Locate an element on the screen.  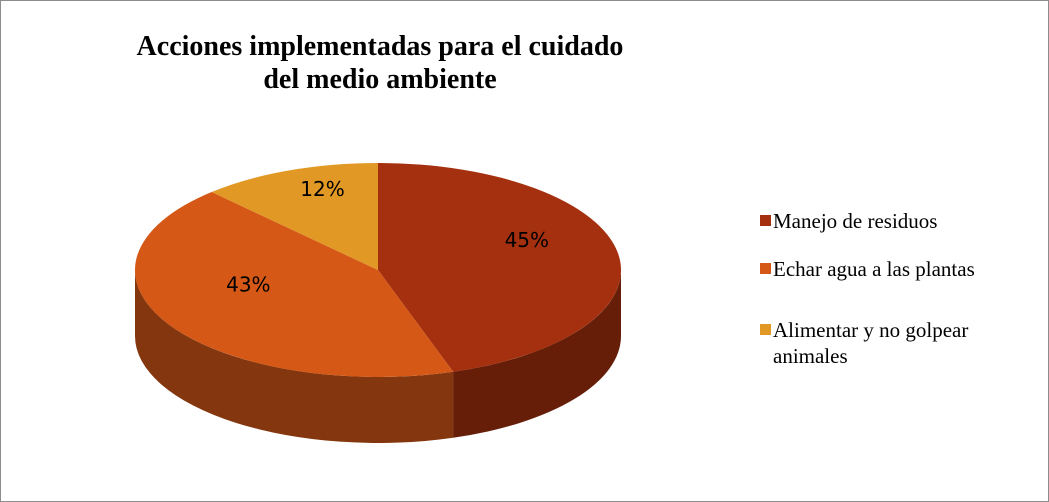
data-label: 45% is located at coordinates (527, 240).